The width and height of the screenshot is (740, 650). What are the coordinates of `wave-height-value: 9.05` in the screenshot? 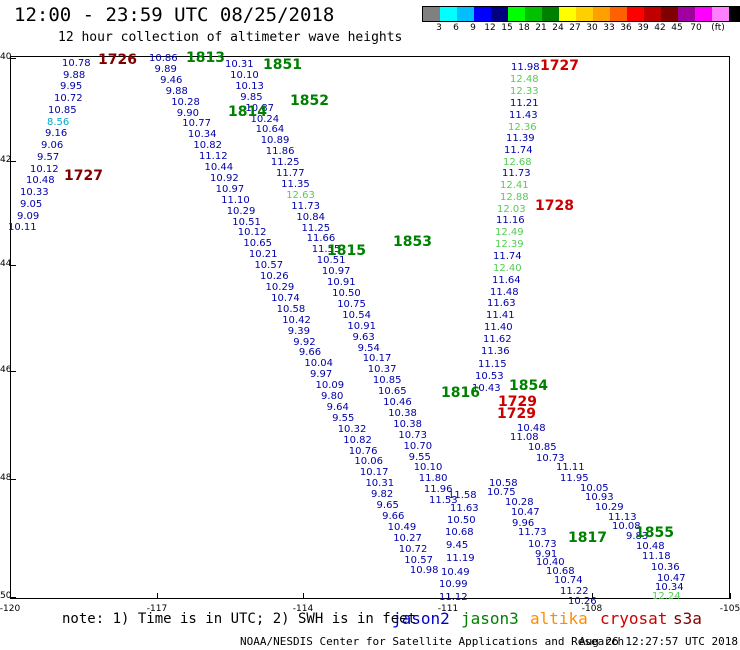 It's located at (31, 204).